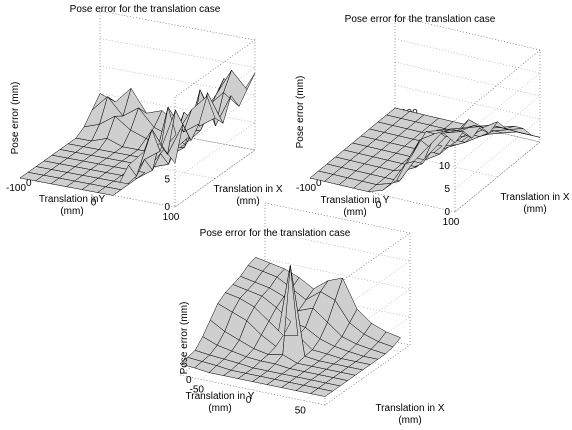  What do you see at coordinates (196, 389) in the screenshot?
I see `y-tick-label: -50` at bounding box center [196, 389].